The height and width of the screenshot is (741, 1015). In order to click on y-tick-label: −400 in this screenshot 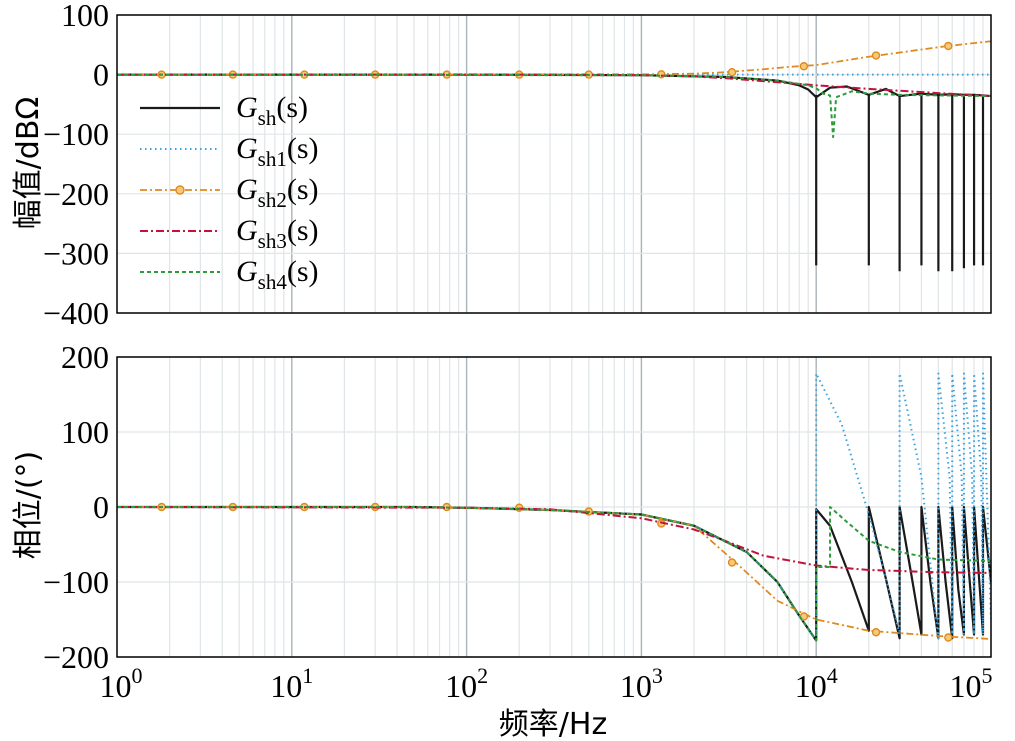, I will do `click(76, 313)`.